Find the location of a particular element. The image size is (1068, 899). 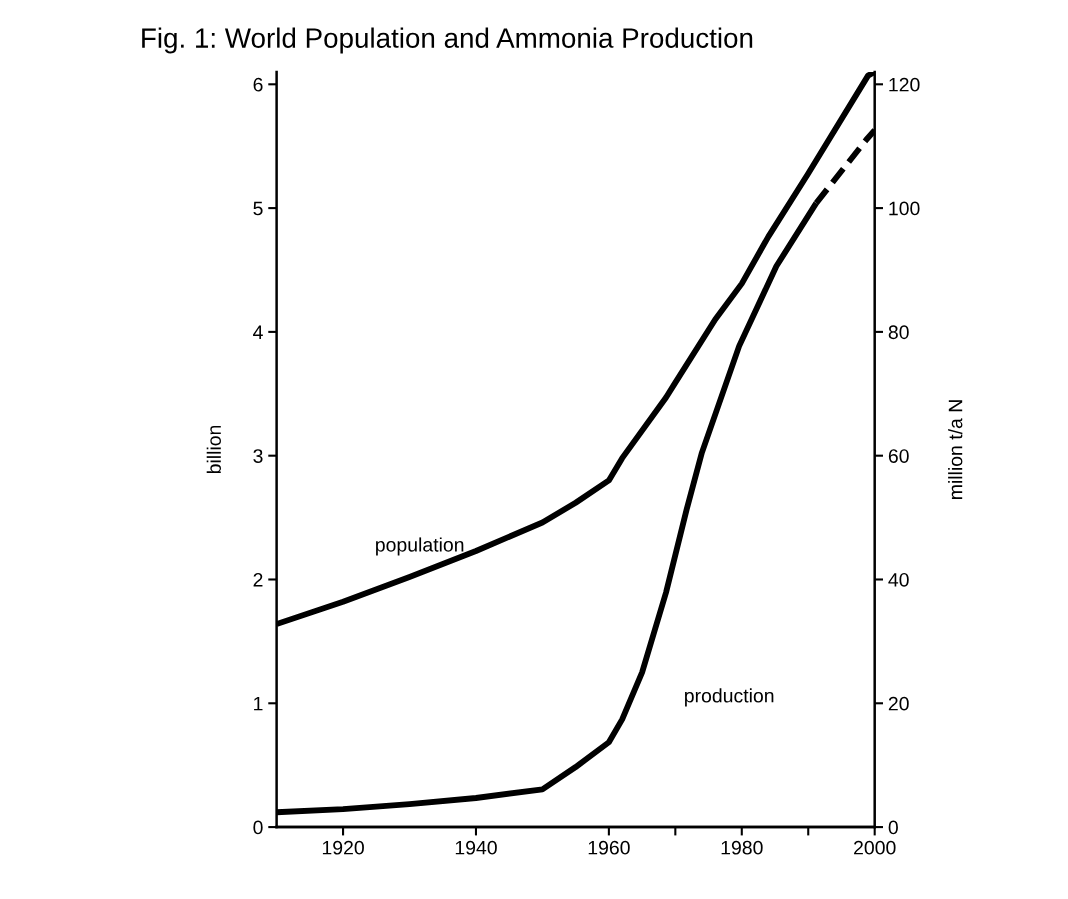

y2-tick-label: 0 is located at coordinates (893, 827).